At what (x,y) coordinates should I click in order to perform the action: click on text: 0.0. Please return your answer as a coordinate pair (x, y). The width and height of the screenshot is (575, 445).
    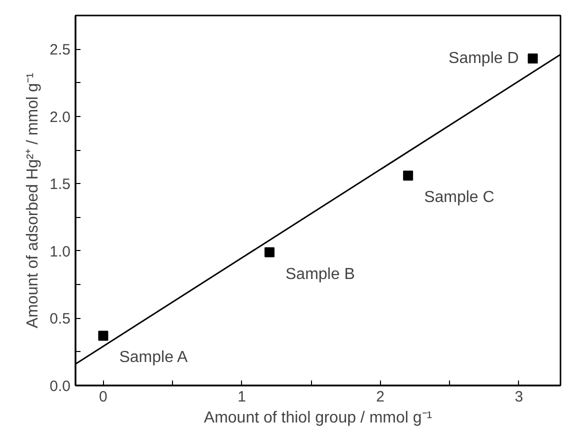
    Looking at the image, I should click on (60, 386).